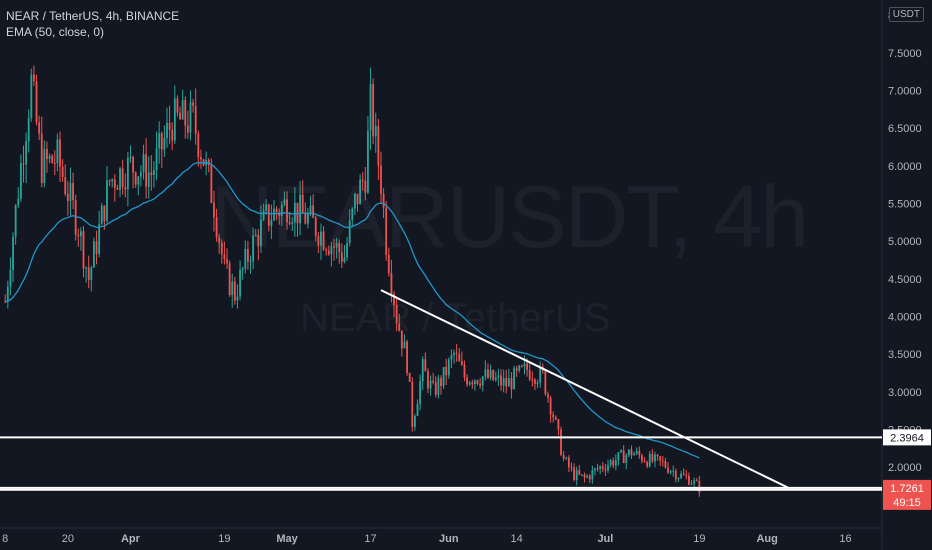 This screenshot has width=932, height=550. I want to click on currency-button: USDT, so click(906, 14).